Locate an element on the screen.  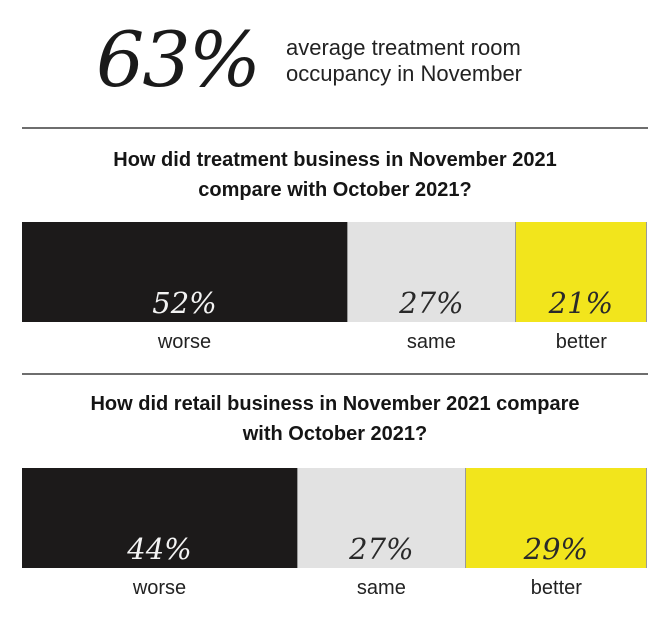
bar-segment-better: 29% is located at coordinates (556, 518).